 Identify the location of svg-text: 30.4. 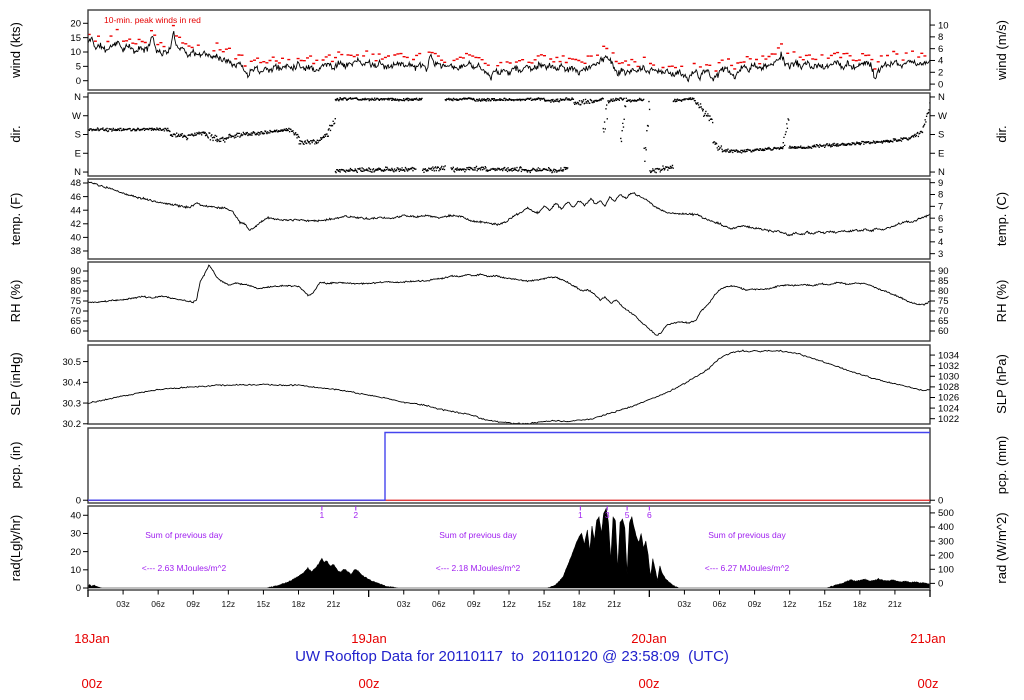
(72, 383).